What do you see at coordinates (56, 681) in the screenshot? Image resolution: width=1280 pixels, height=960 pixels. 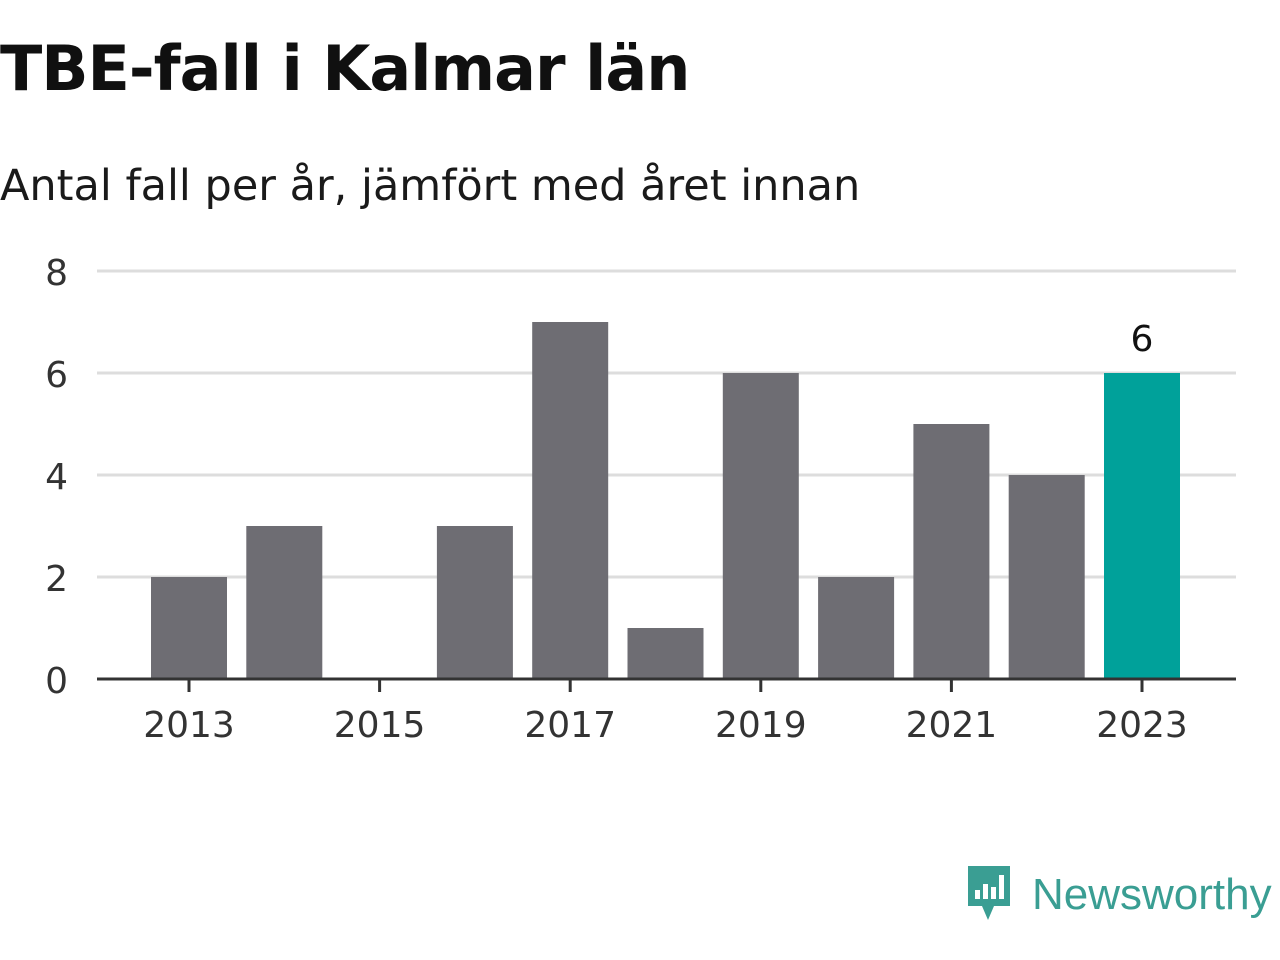 I see `y-tick-label: 0` at bounding box center [56, 681].